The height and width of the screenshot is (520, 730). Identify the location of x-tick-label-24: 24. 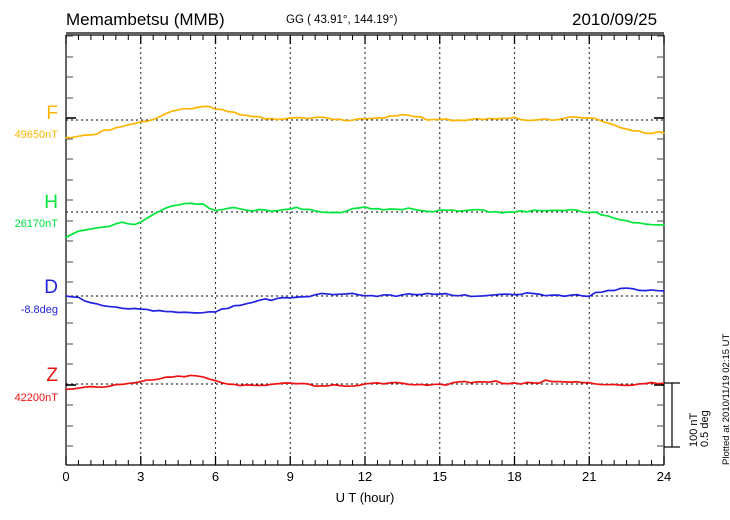
(664, 476).